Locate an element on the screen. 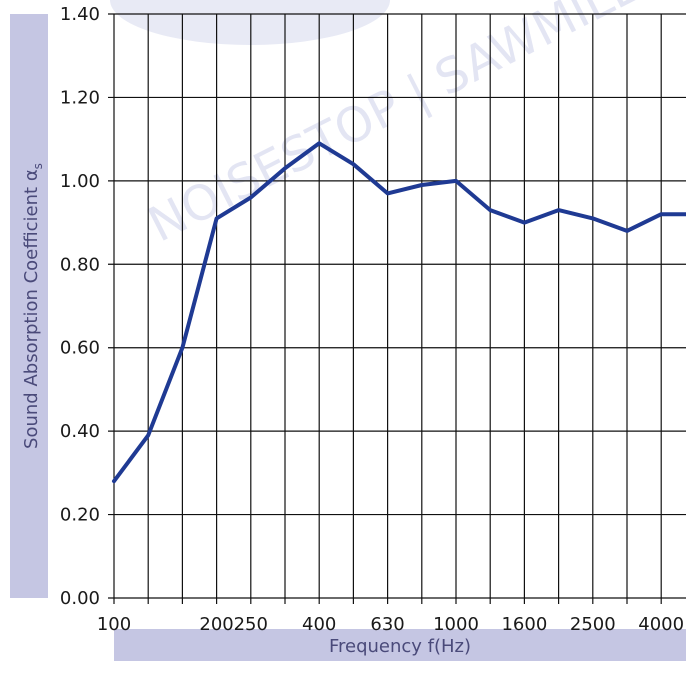 This screenshot has width=686, height=686. y-tick-label: 0.00 is located at coordinates (80, 598).